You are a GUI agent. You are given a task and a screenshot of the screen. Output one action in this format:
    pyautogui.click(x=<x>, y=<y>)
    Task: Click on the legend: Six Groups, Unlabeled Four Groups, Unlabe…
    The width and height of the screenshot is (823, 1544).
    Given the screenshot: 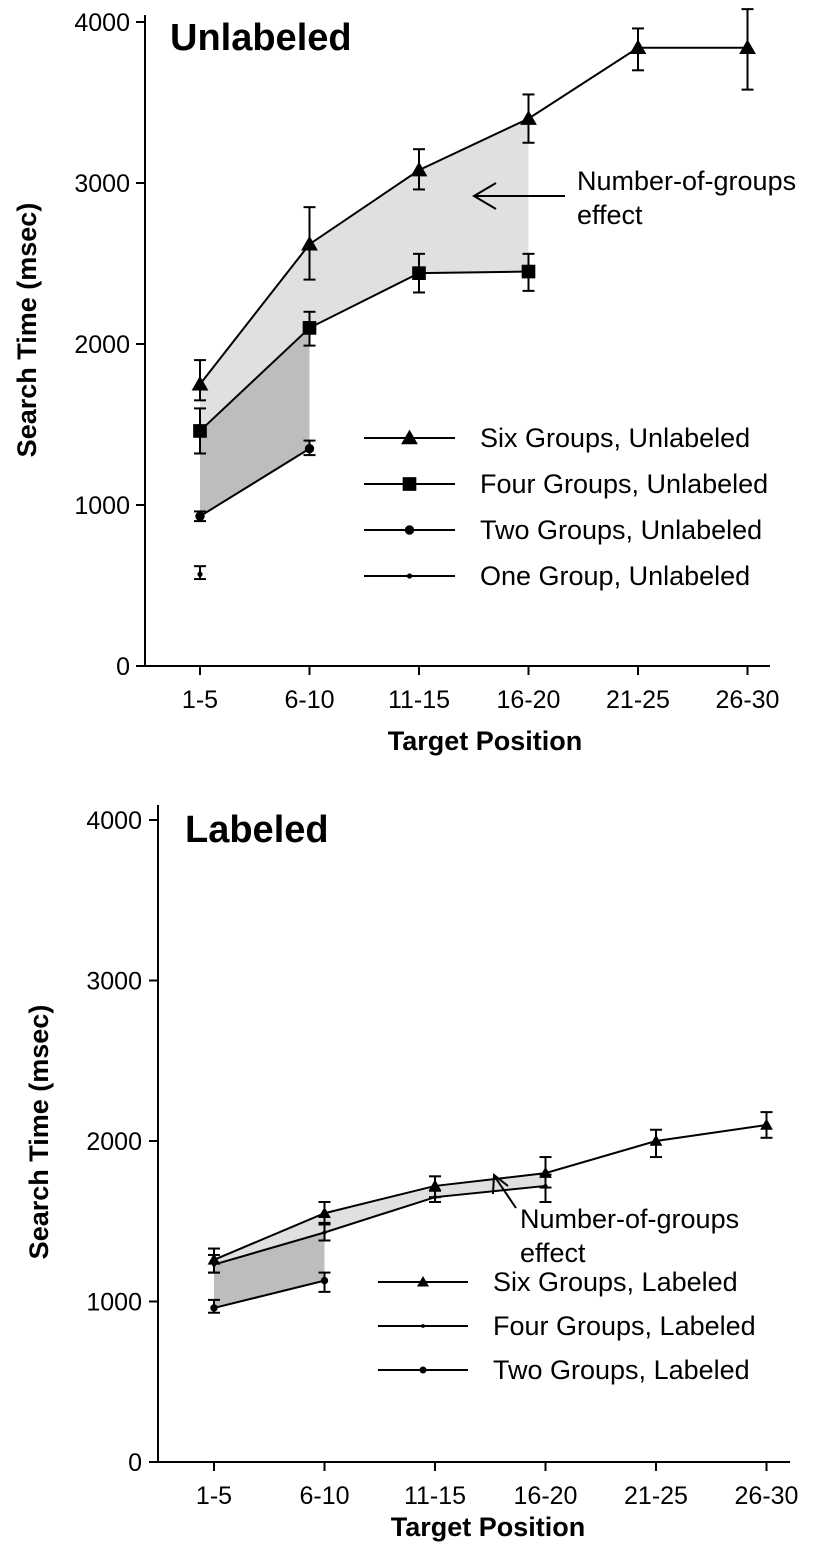 What is the action you would take?
    pyautogui.click(x=566, y=507)
    